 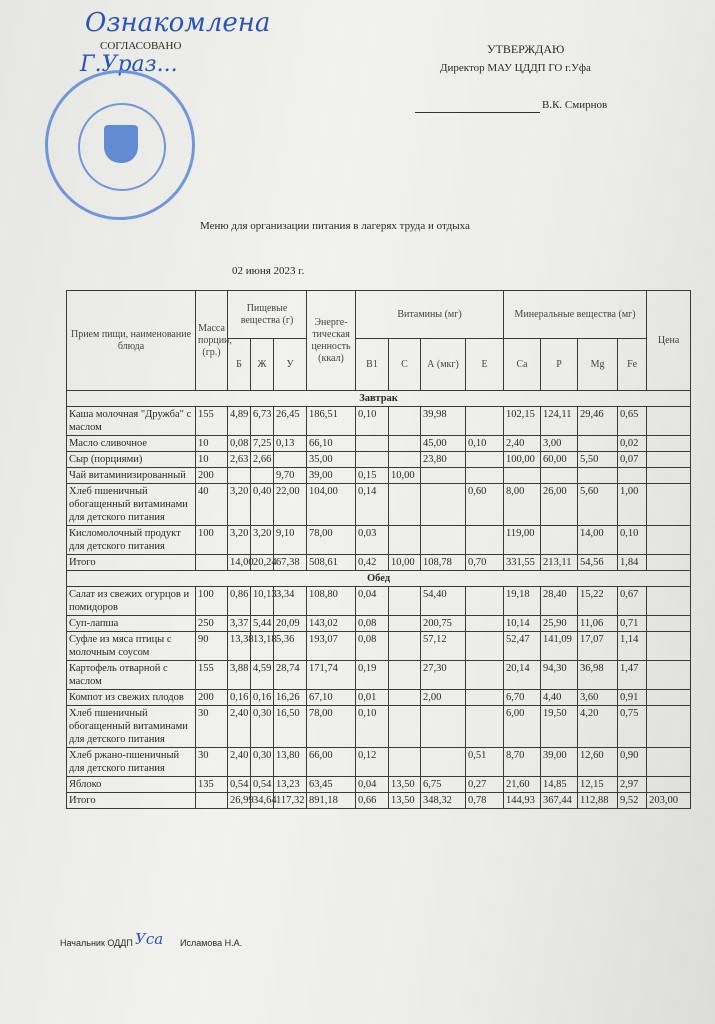 What do you see at coordinates (372, 697) in the screenshot?
I see `value-cell: 0,01` at bounding box center [372, 697].